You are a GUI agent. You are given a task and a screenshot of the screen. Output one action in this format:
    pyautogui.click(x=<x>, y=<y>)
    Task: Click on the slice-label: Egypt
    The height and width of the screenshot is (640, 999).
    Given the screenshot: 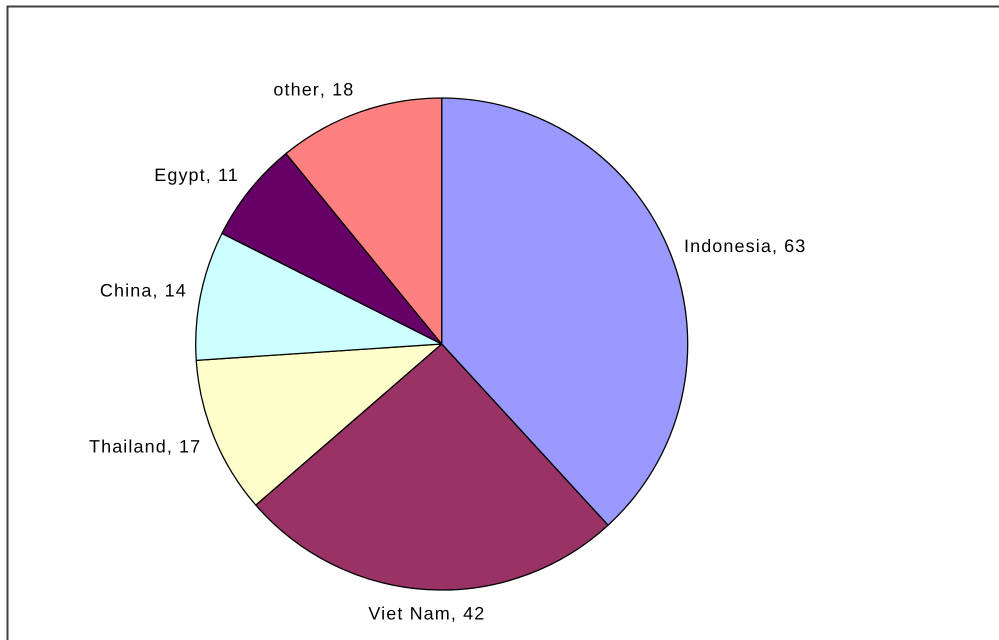 What is the action you would take?
    pyautogui.click(x=180, y=175)
    